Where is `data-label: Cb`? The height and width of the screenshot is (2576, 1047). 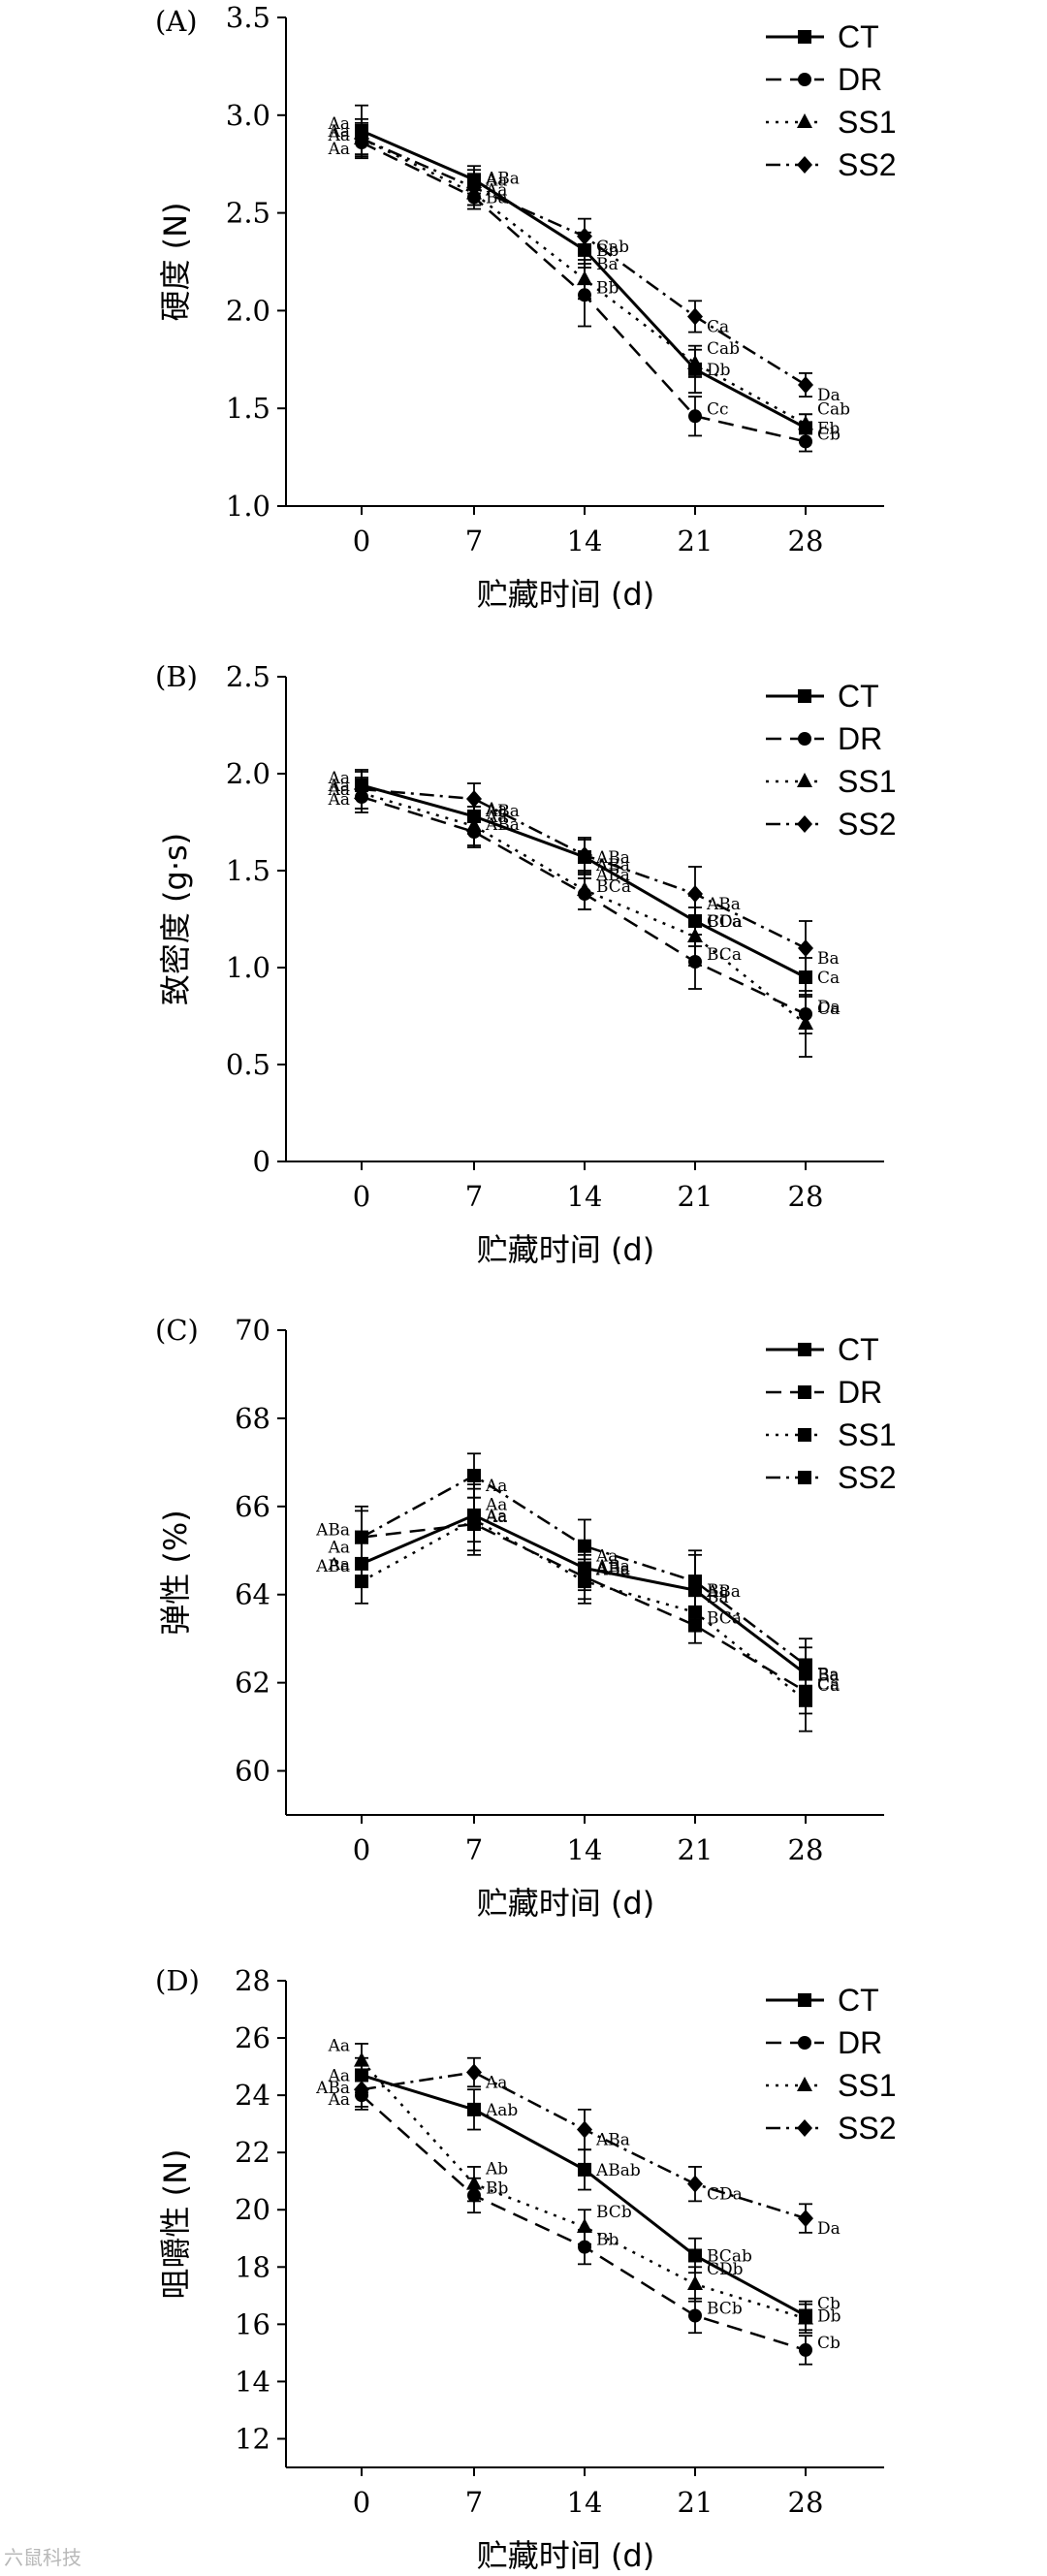 data-label: Cb is located at coordinates (829, 434).